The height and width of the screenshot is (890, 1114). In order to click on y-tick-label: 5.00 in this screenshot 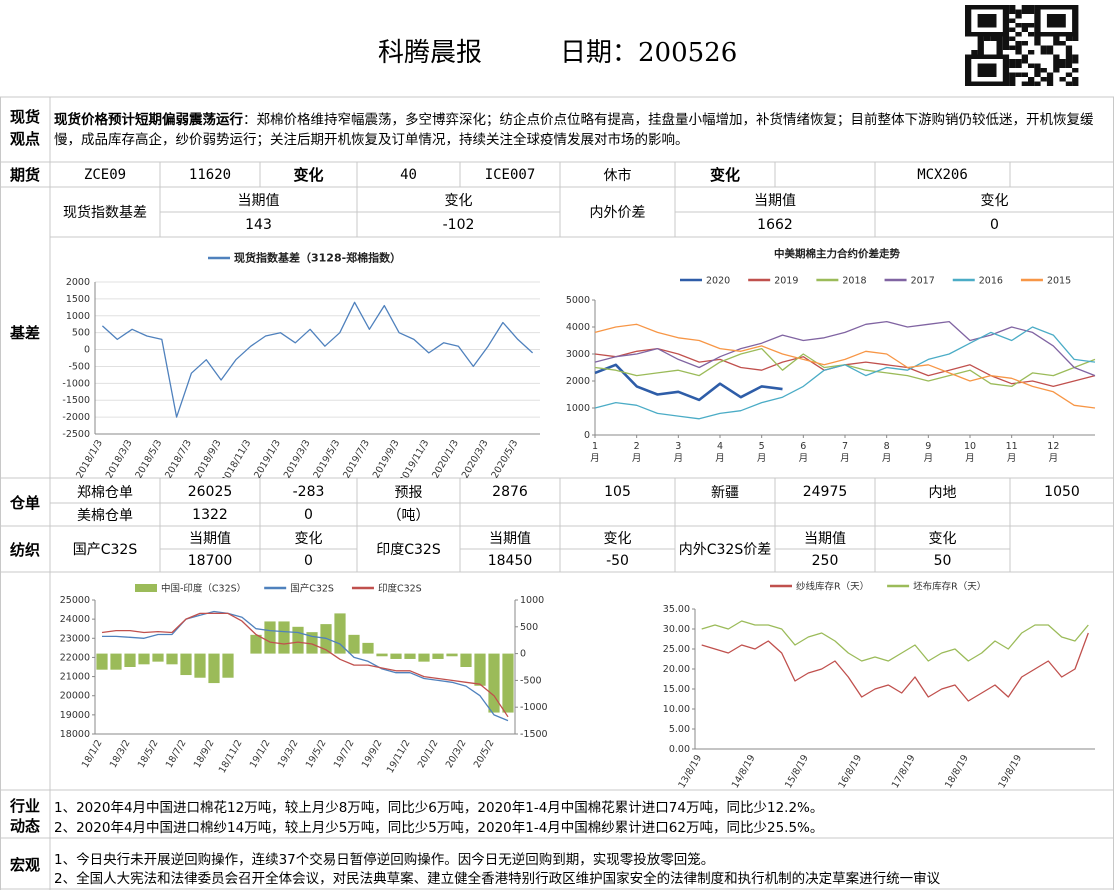, I will do `click(679, 729)`.